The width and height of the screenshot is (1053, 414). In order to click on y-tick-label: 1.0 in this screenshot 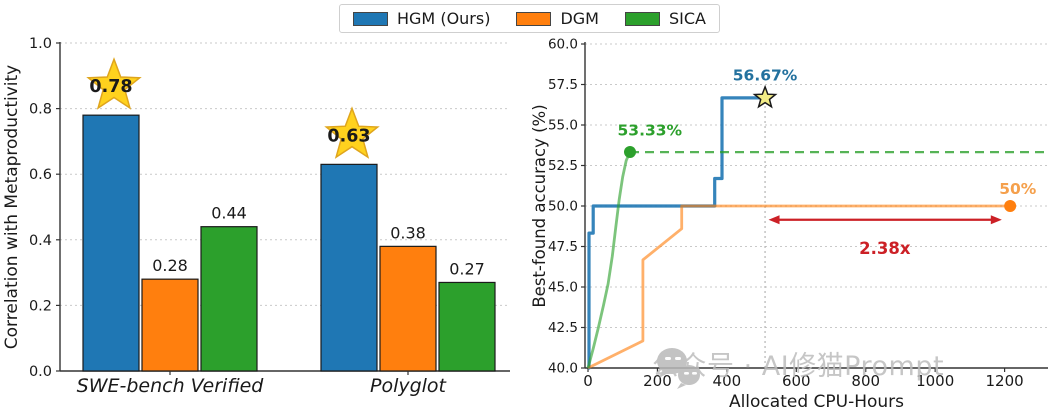, I will do `click(40, 44)`.